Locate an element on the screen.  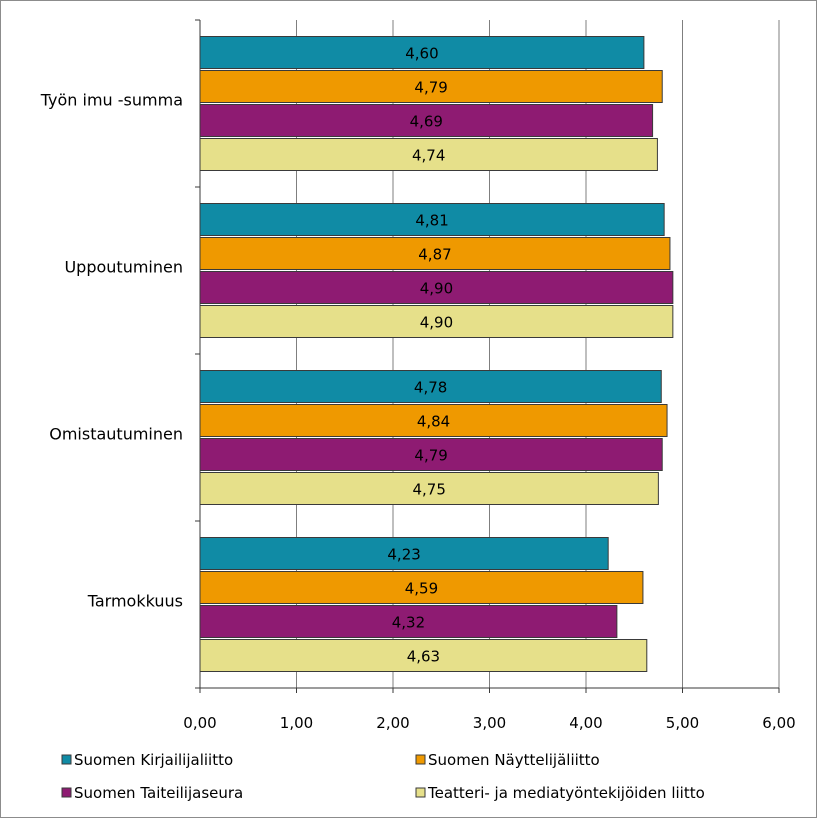
bar-value-label: 4,75 is located at coordinates (428, 490).